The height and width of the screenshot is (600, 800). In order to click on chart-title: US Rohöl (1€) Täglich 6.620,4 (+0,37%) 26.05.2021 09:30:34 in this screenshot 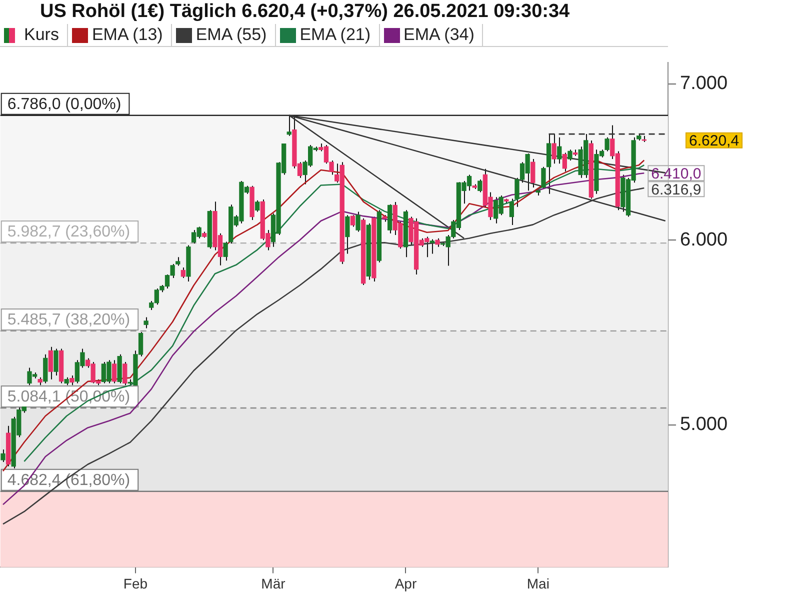, I will do `click(305, 12)`.